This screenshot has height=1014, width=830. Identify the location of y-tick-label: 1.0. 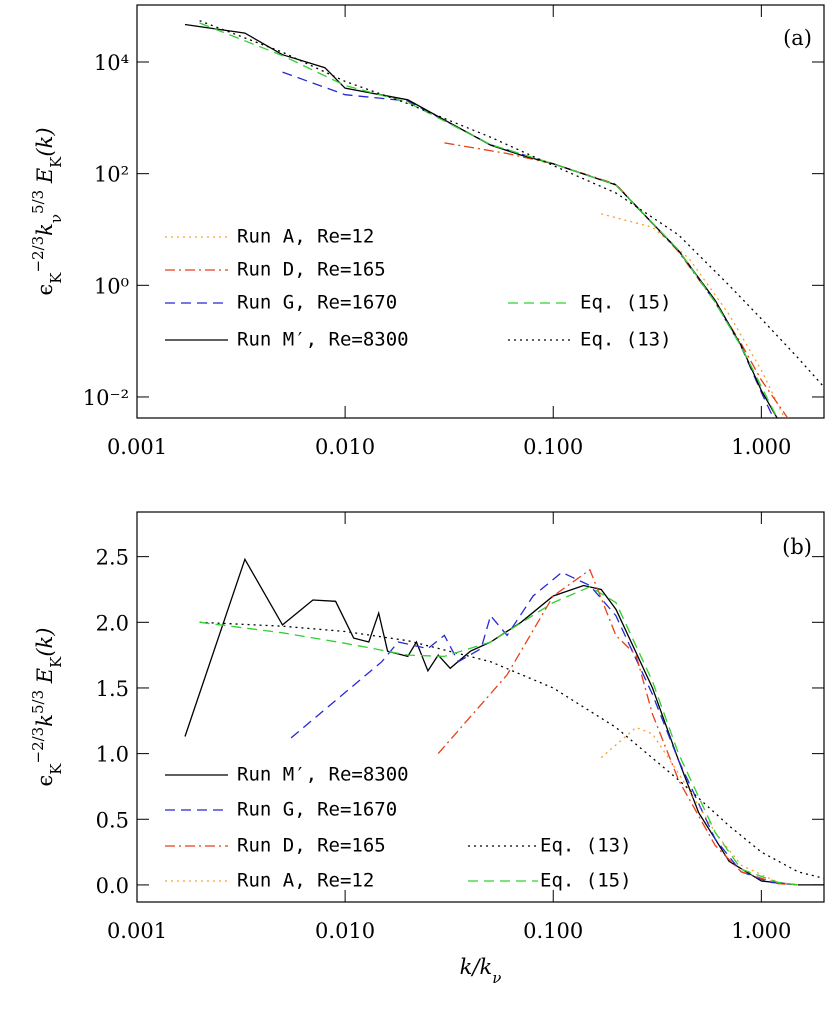
(112, 755).